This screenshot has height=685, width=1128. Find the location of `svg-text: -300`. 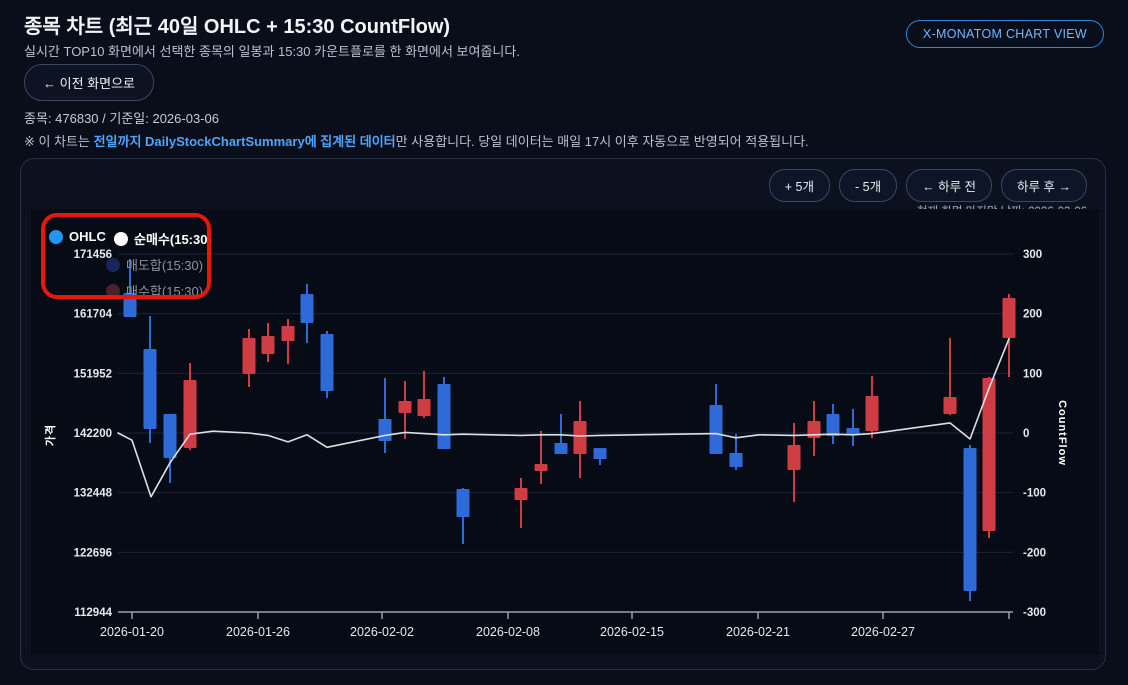

svg-text: -300 is located at coordinates (1034, 613).